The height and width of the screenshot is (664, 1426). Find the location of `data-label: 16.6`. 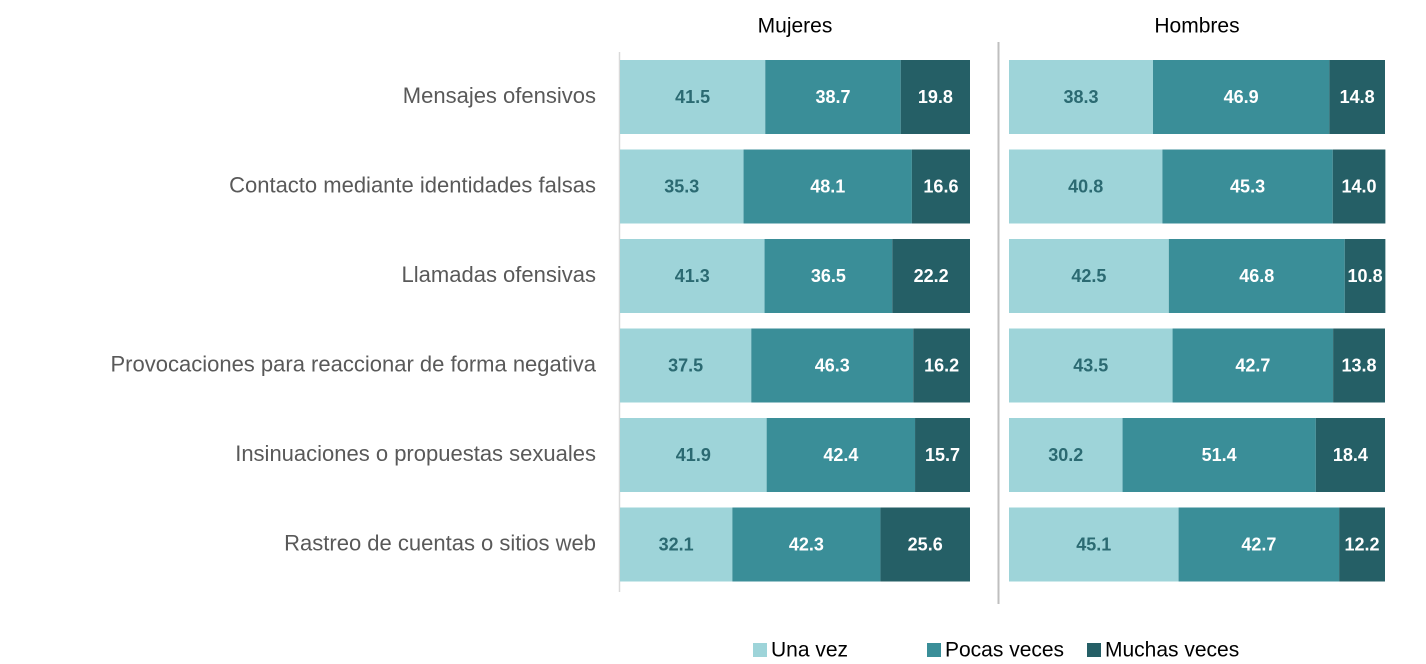

data-label: 16.6 is located at coordinates (940, 186).